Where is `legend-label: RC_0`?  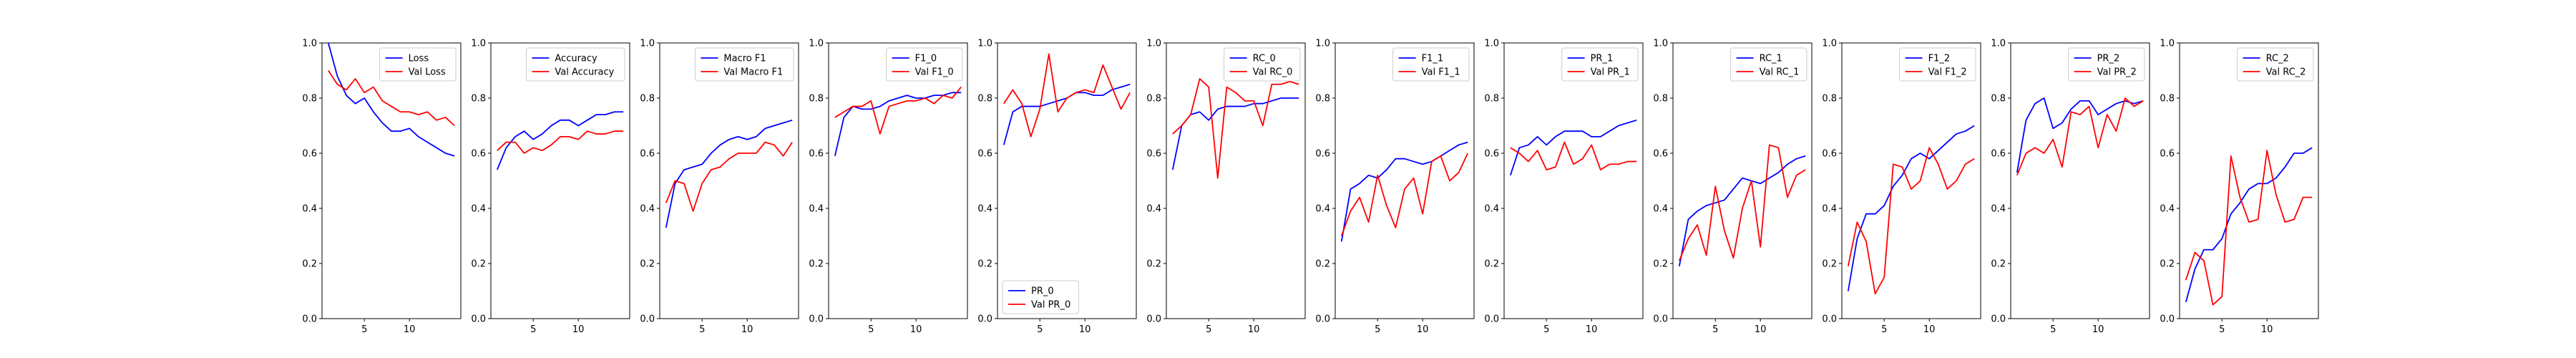
legend-label: RC_0 is located at coordinates (1264, 59).